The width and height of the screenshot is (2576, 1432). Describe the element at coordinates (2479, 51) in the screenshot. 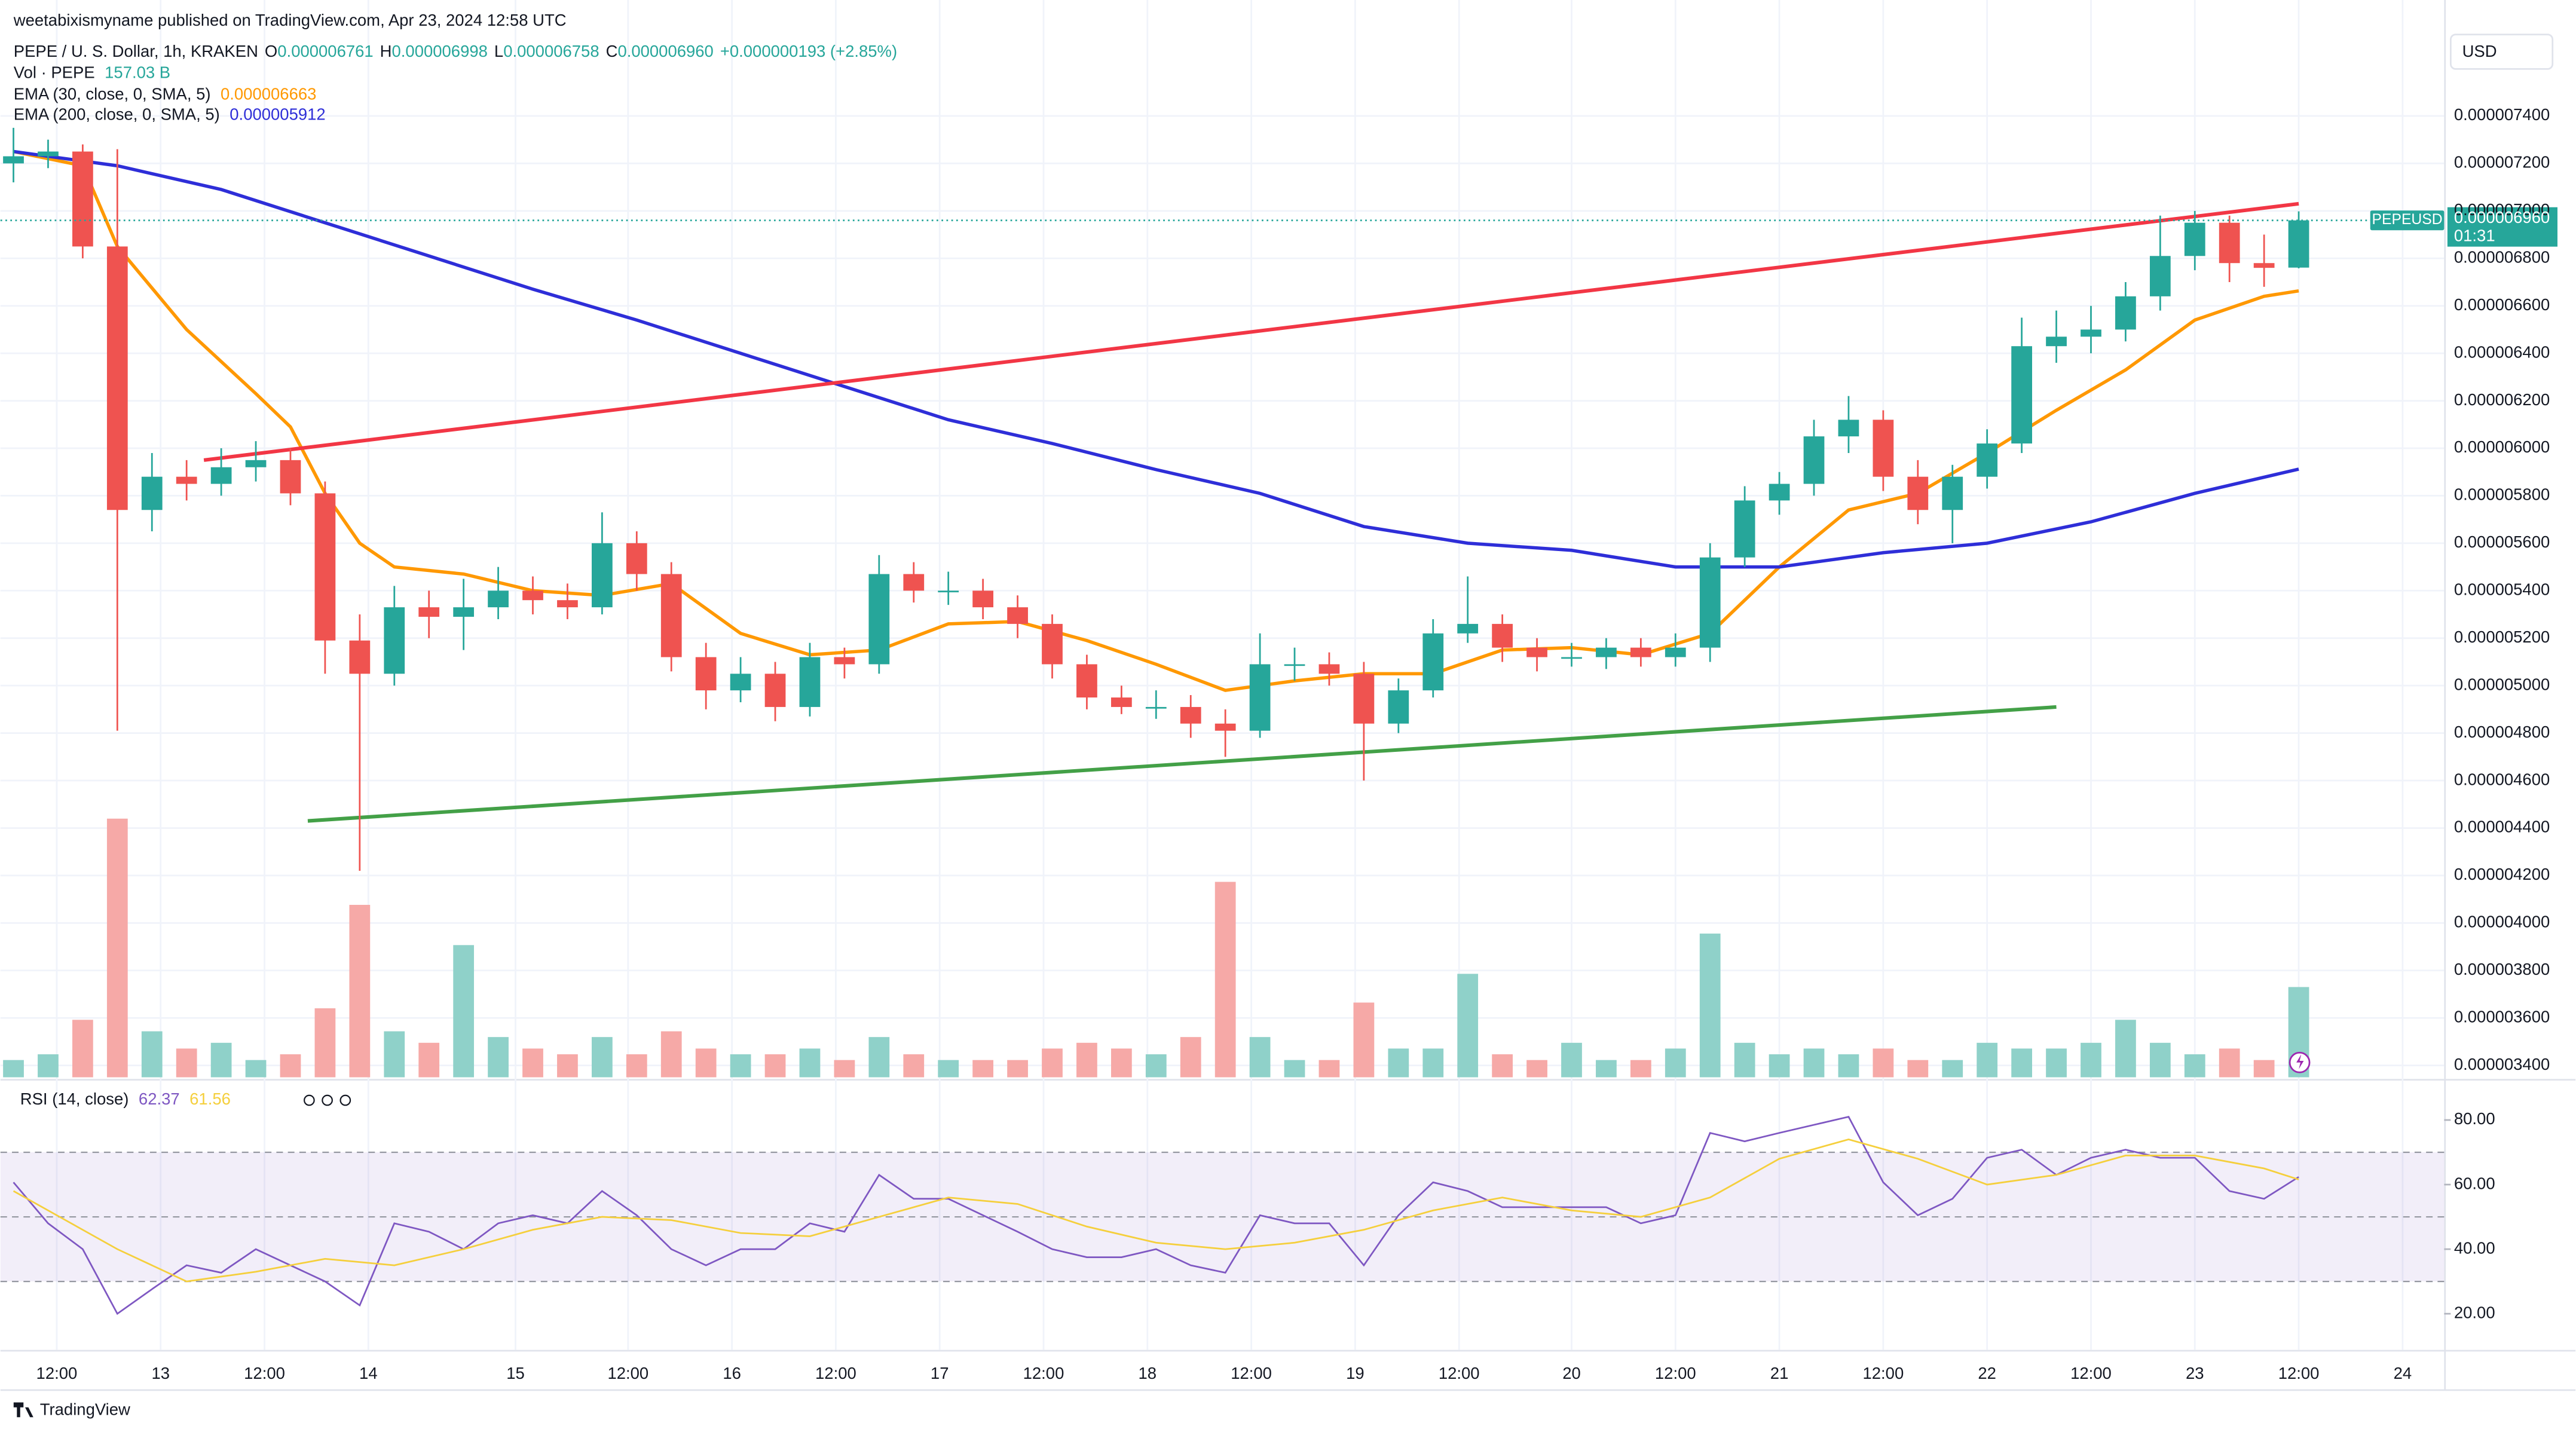

I see `currency: USD` at that location.